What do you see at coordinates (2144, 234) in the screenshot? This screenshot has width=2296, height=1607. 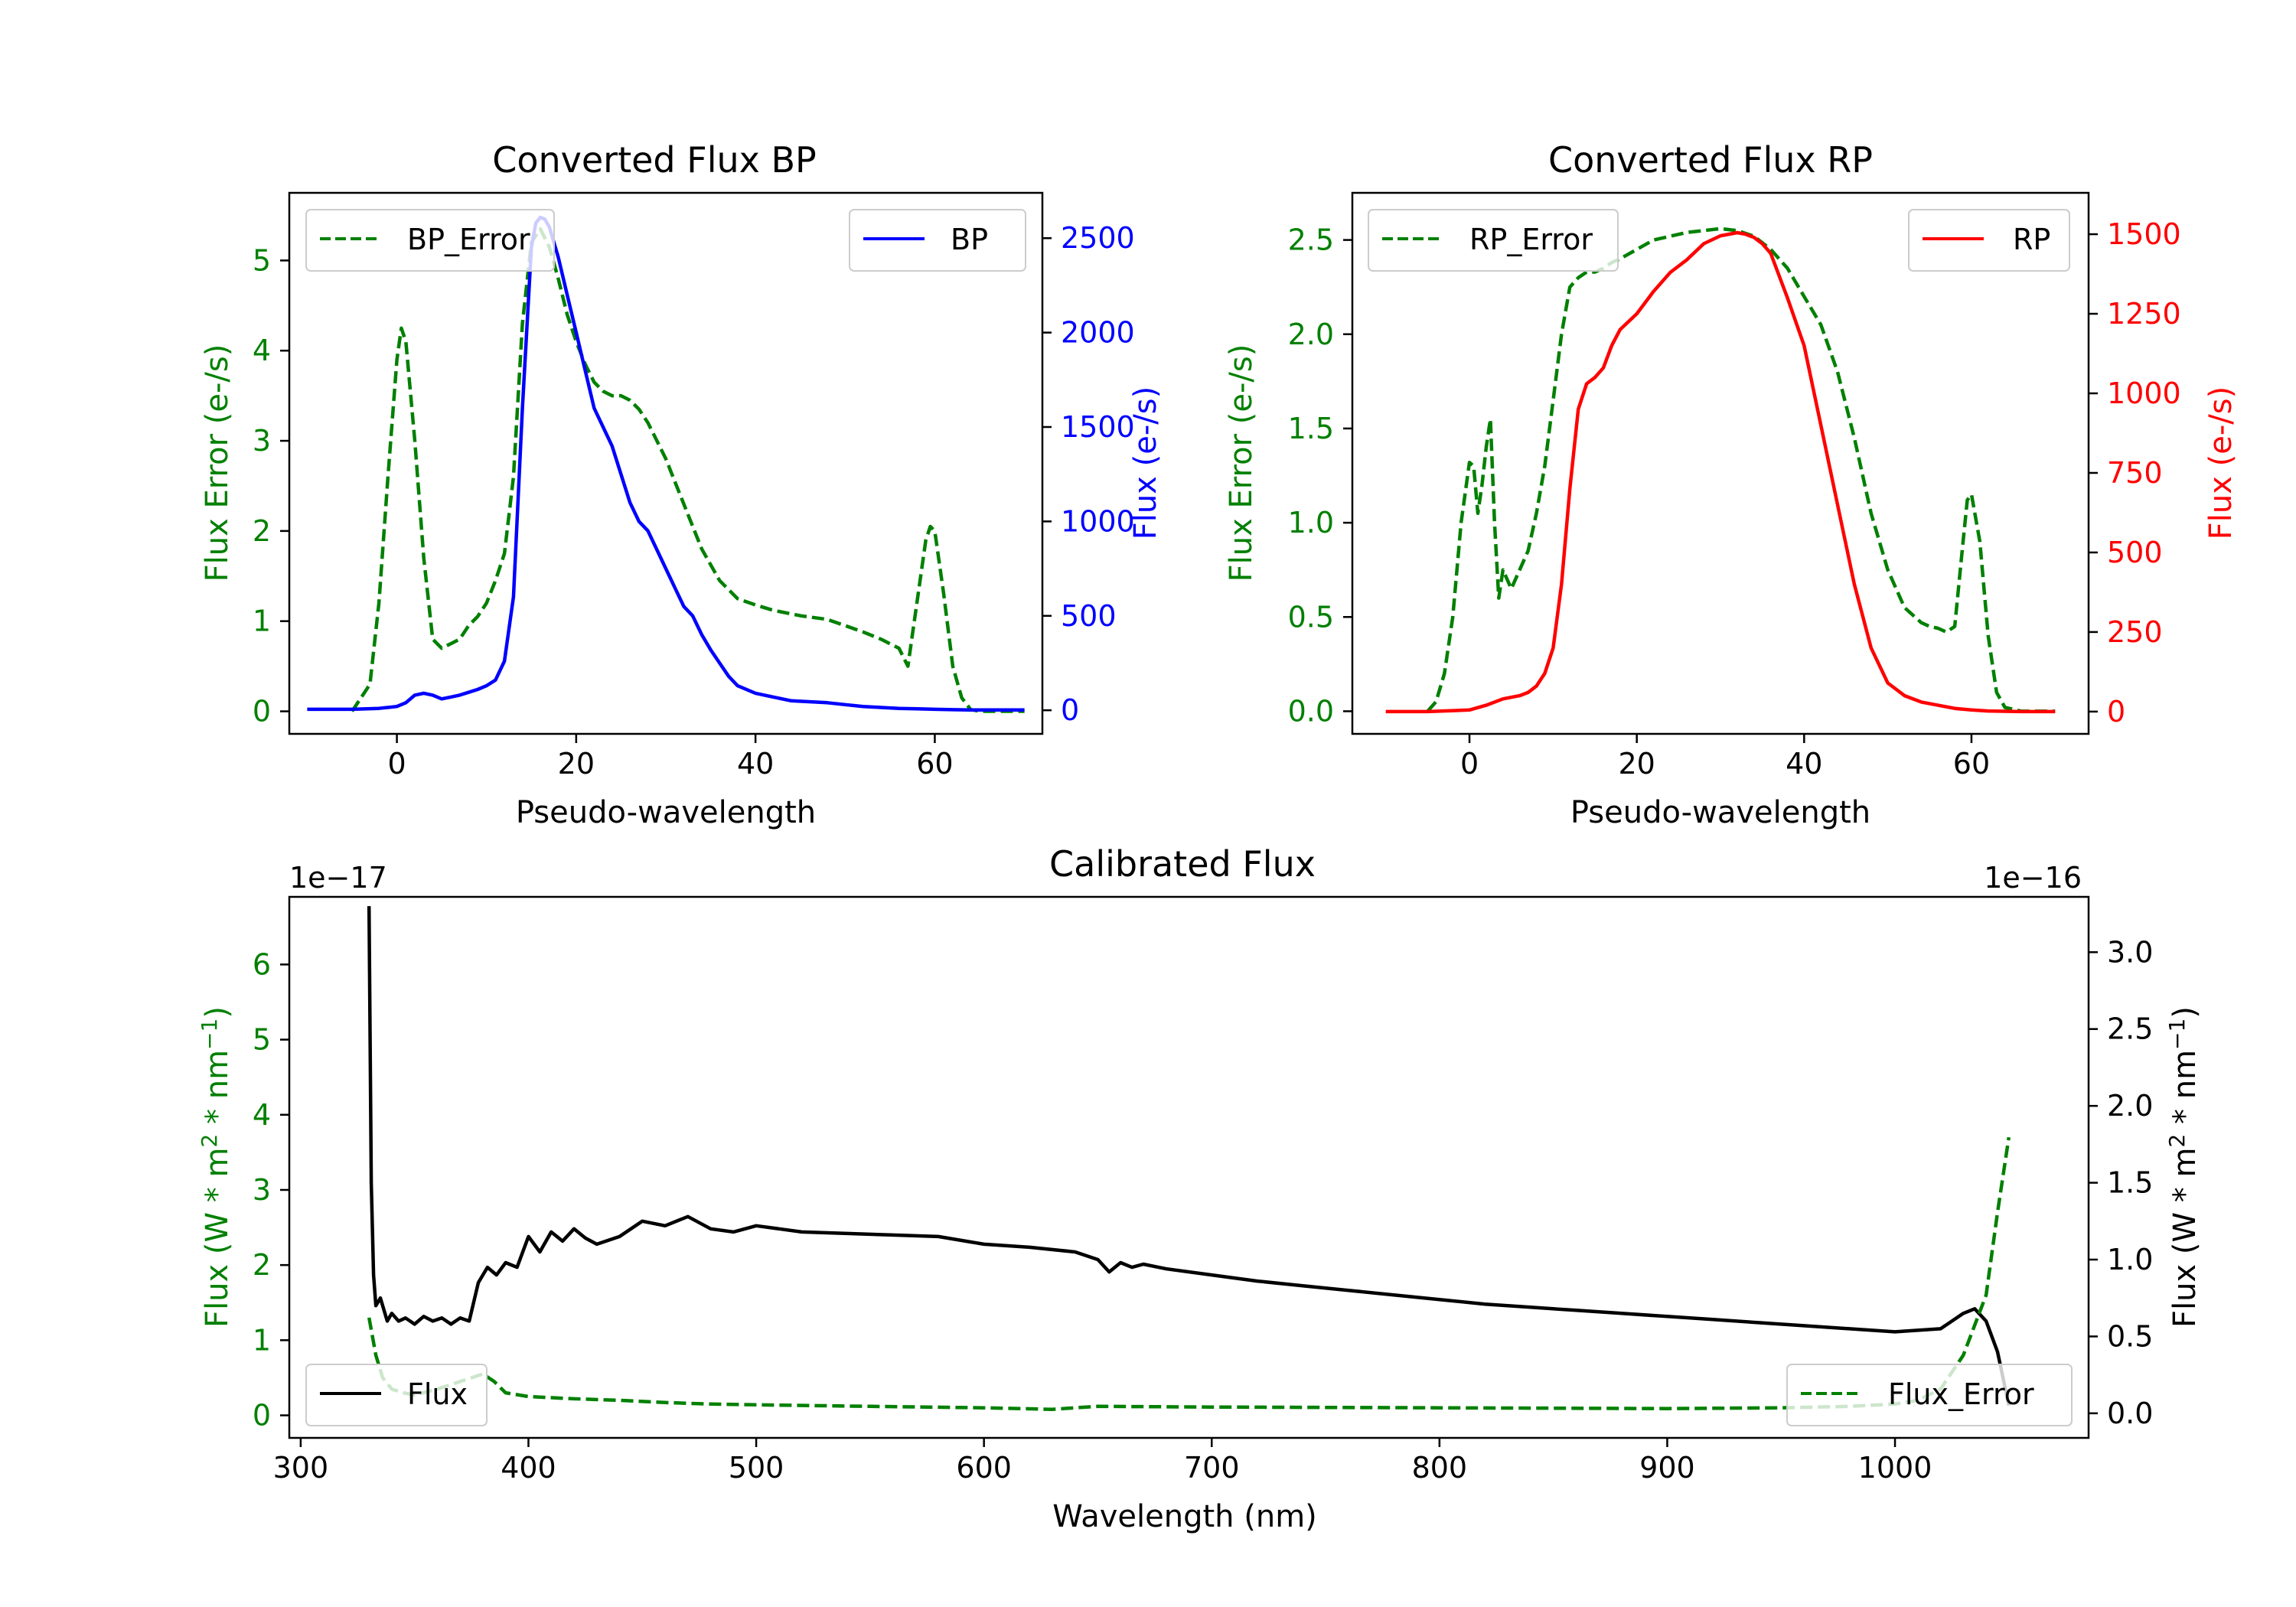 I see `rp-ytick-right-label: 1500` at bounding box center [2144, 234].